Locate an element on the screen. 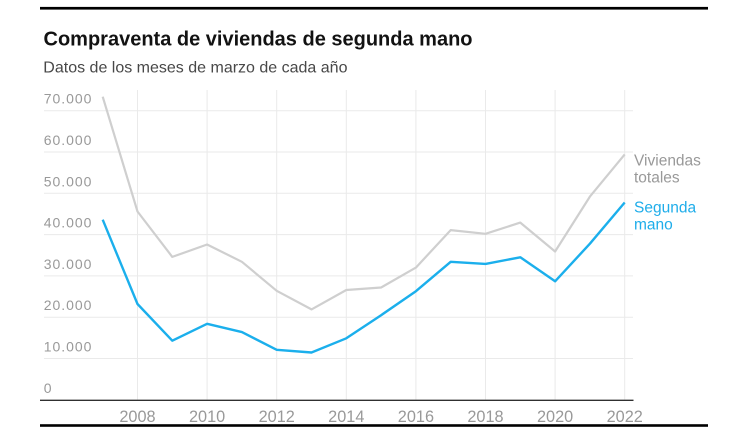  svg-text: Segunda is located at coordinates (665, 208).